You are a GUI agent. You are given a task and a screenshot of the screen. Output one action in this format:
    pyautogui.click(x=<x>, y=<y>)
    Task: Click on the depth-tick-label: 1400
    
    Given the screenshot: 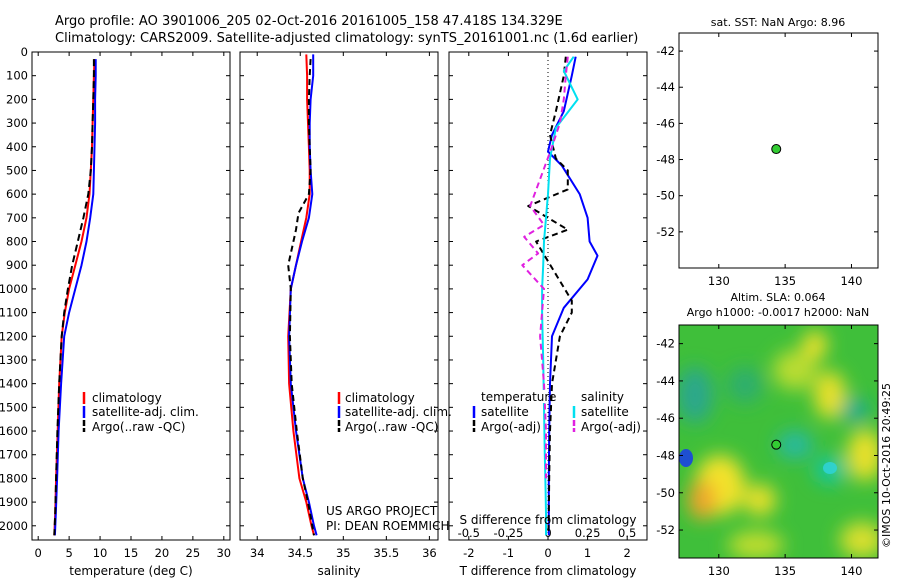 What is the action you would take?
    pyautogui.click(x=14, y=384)
    